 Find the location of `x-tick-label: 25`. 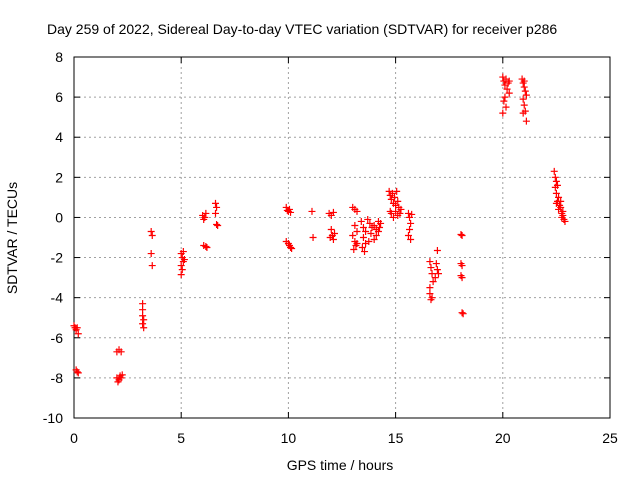

x-tick-label: 25 is located at coordinates (610, 438).